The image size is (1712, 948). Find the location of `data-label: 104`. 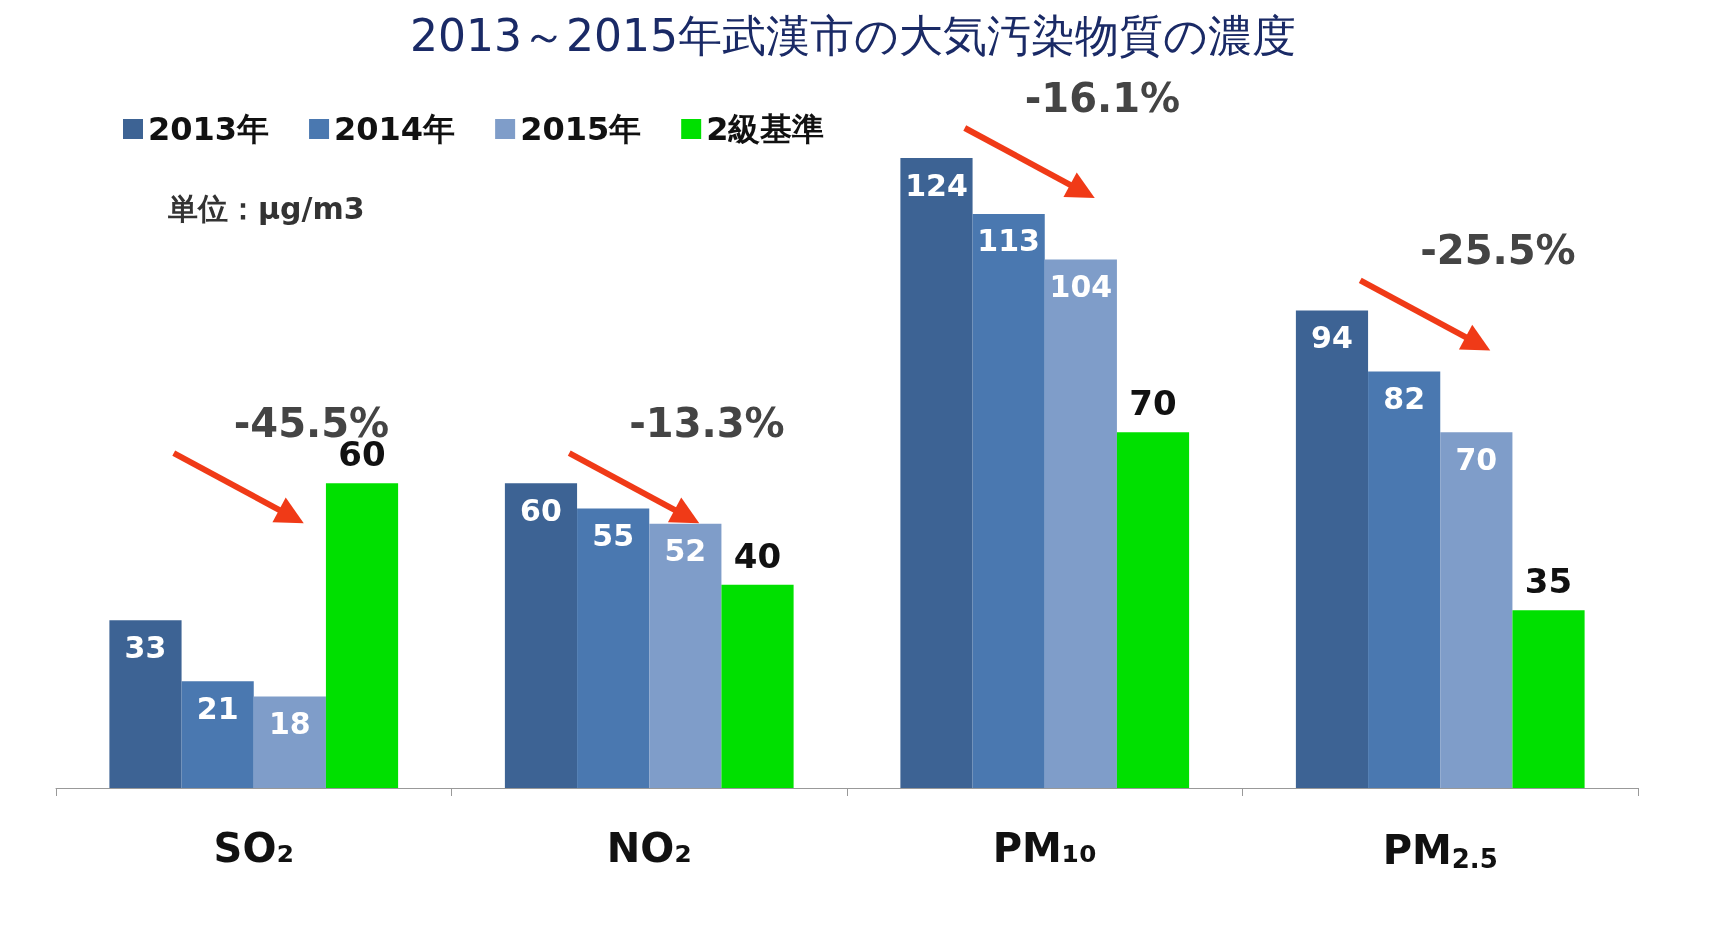

data-label: 104 is located at coordinates (1081, 287).